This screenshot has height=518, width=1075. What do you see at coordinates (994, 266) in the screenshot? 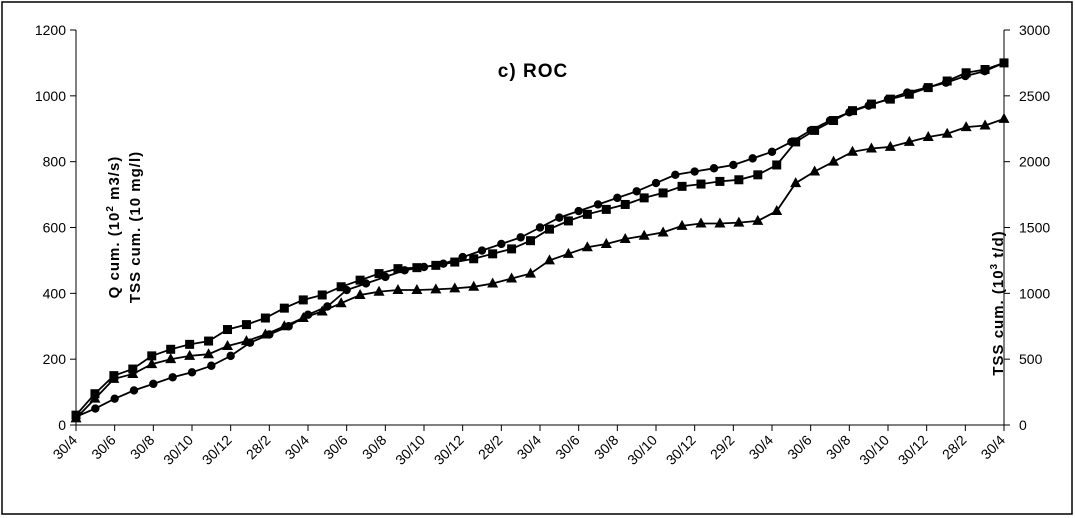
I see `y-axis-label-right-sup: 3` at bounding box center [994, 266].